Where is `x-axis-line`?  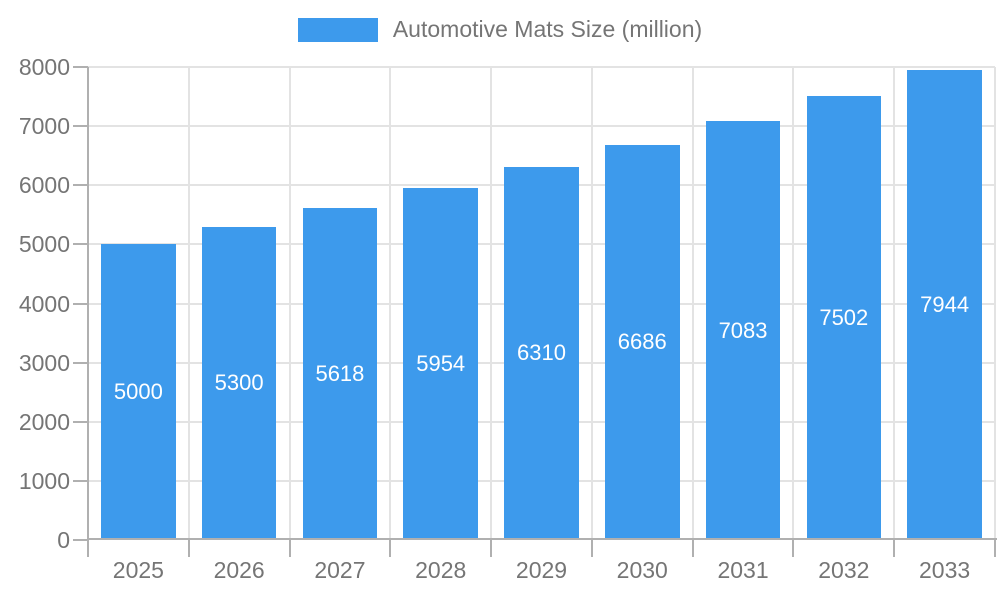 x-axis-line is located at coordinates (542, 539).